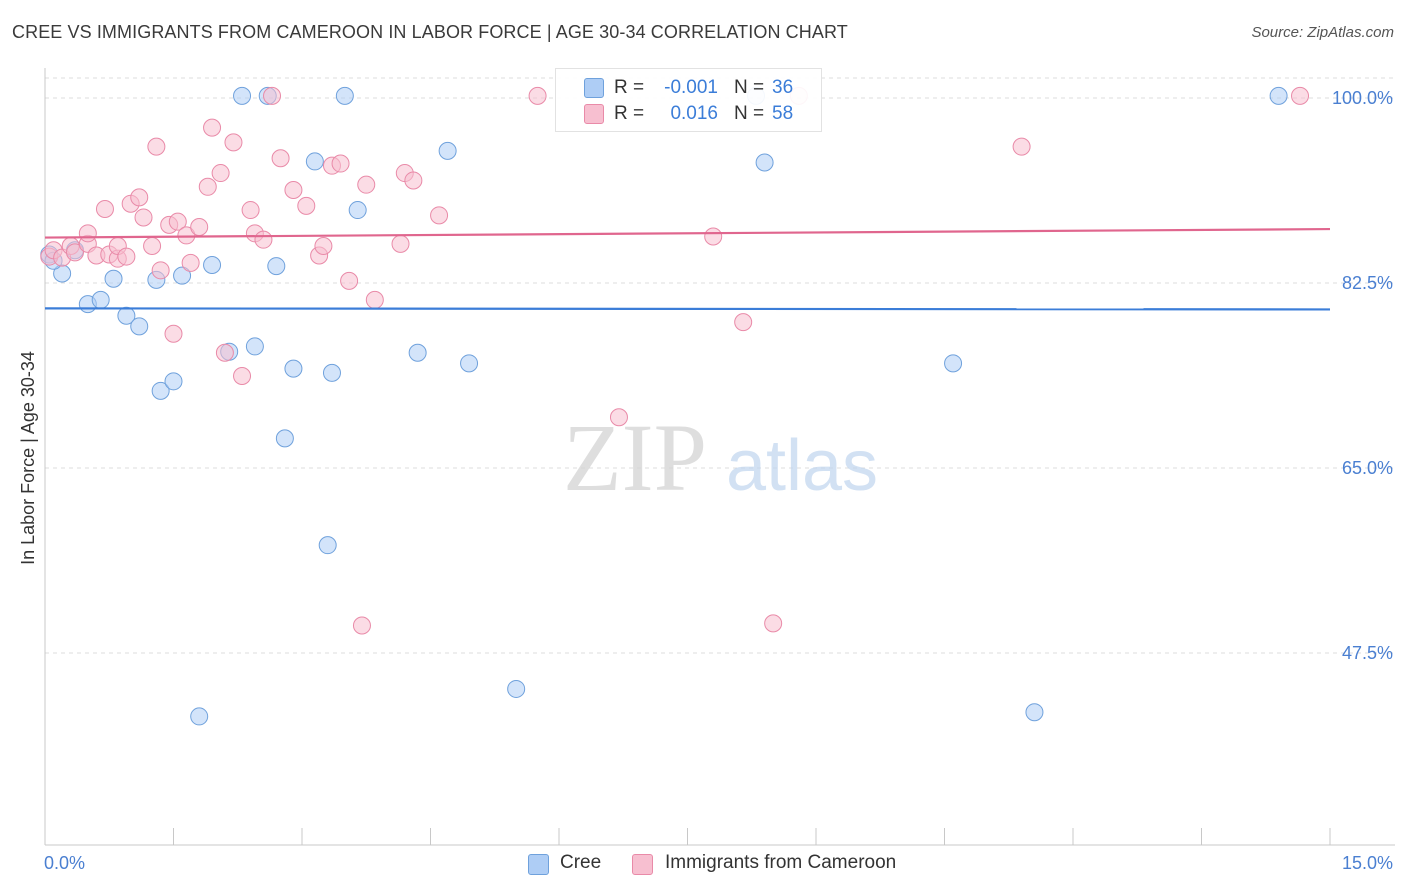  Describe the element at coordinates (629, 113) in the screenshot. I see `r-label: R =` at that location.